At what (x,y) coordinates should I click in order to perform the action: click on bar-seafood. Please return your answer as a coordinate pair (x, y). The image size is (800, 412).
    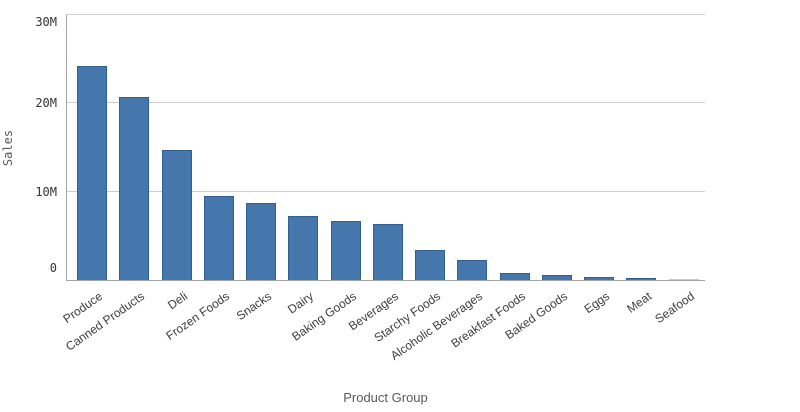
    Looking at the image, I should click on (684, 279).